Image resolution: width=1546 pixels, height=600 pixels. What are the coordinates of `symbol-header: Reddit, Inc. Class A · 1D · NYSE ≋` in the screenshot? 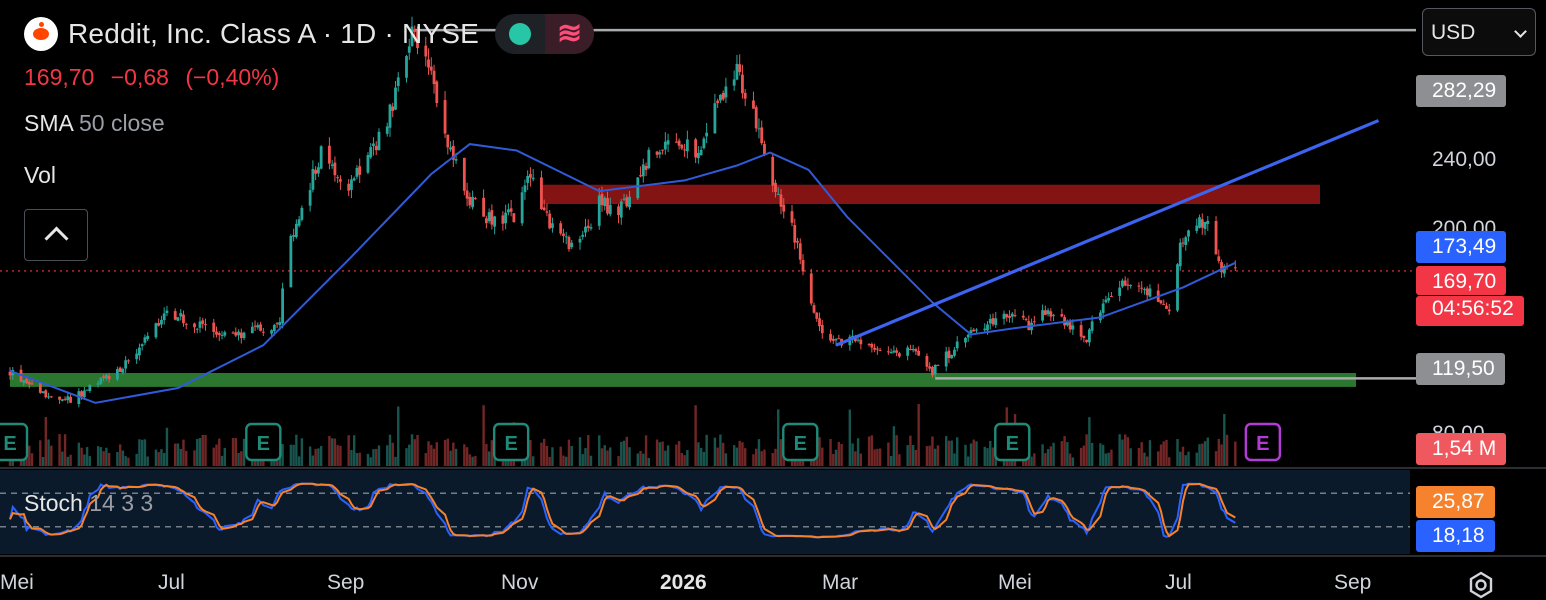 It's located at (309, 34).